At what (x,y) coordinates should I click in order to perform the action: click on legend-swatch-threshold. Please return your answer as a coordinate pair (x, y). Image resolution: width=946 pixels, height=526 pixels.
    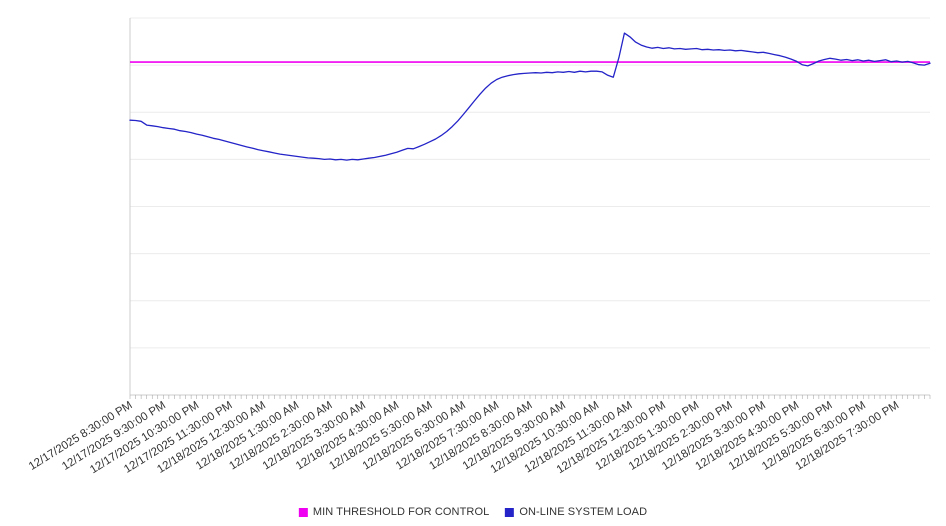
    Looking at the image, I should click on (303, 512).